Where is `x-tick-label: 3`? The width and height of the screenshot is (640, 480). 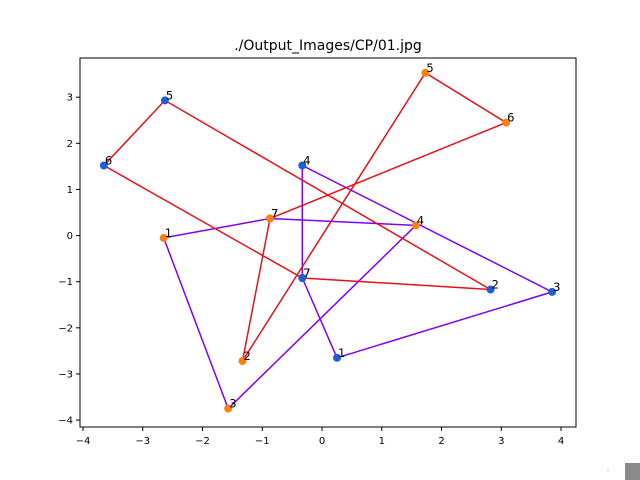
x-tick-label: 3 is located at coordinates (501, 441).